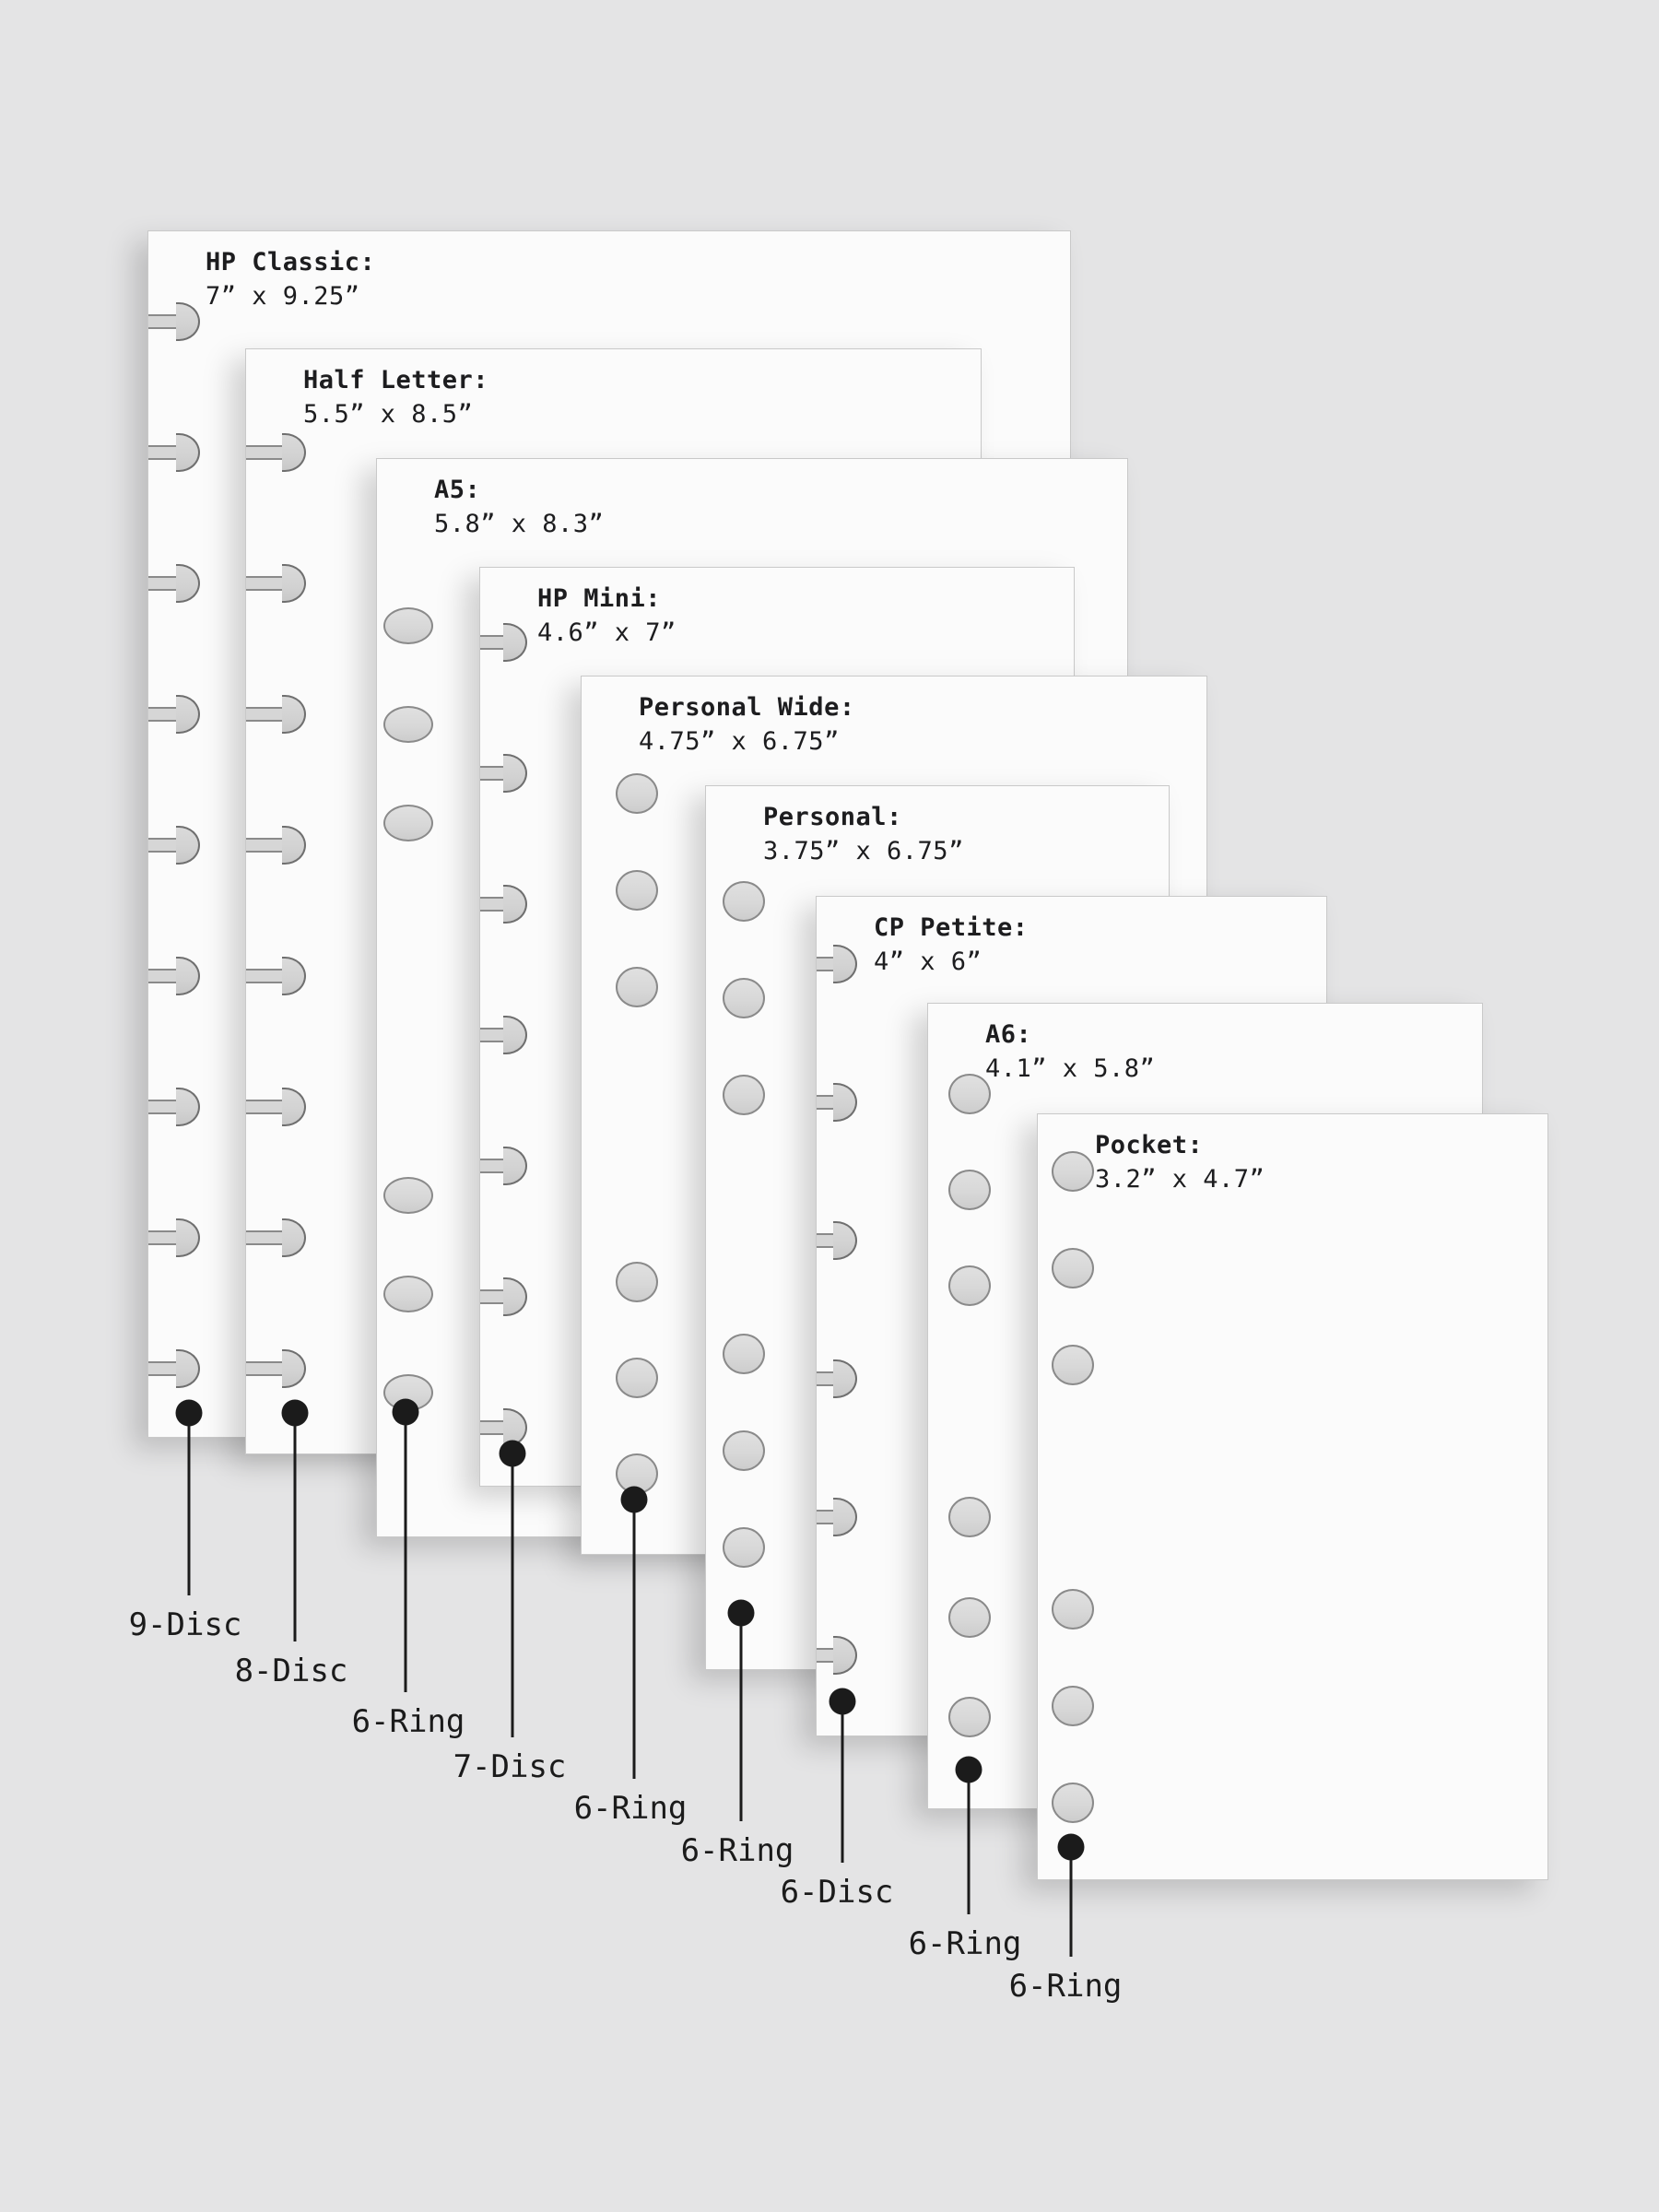 The width and height of the screenshot is (1659, 2212). What do you see at coordinates (630, 1808) in the screenshot?
I see `binding-label-6-ring-4: 6-Ring` at bounding box center [630, 1808].